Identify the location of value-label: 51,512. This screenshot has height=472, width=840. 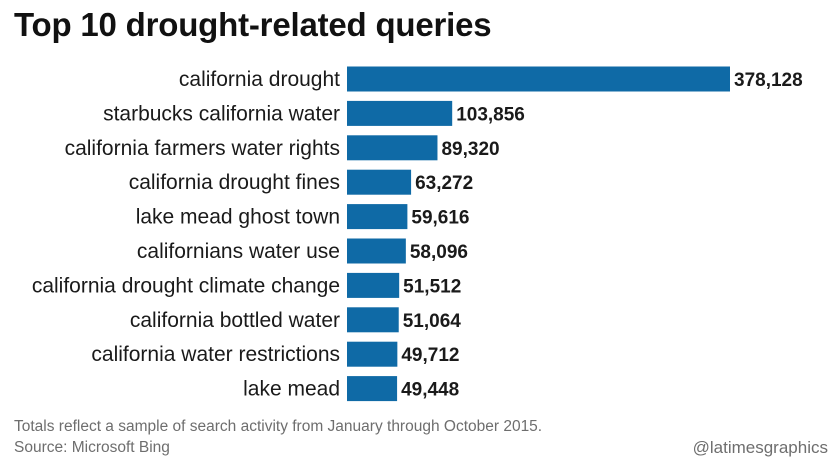
(432, 286).